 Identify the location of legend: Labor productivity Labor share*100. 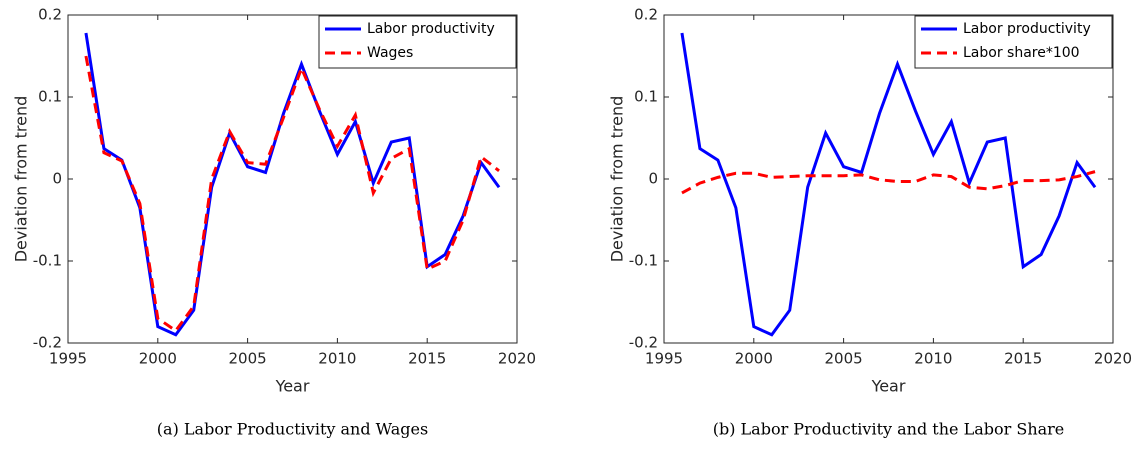
(1013, 42).